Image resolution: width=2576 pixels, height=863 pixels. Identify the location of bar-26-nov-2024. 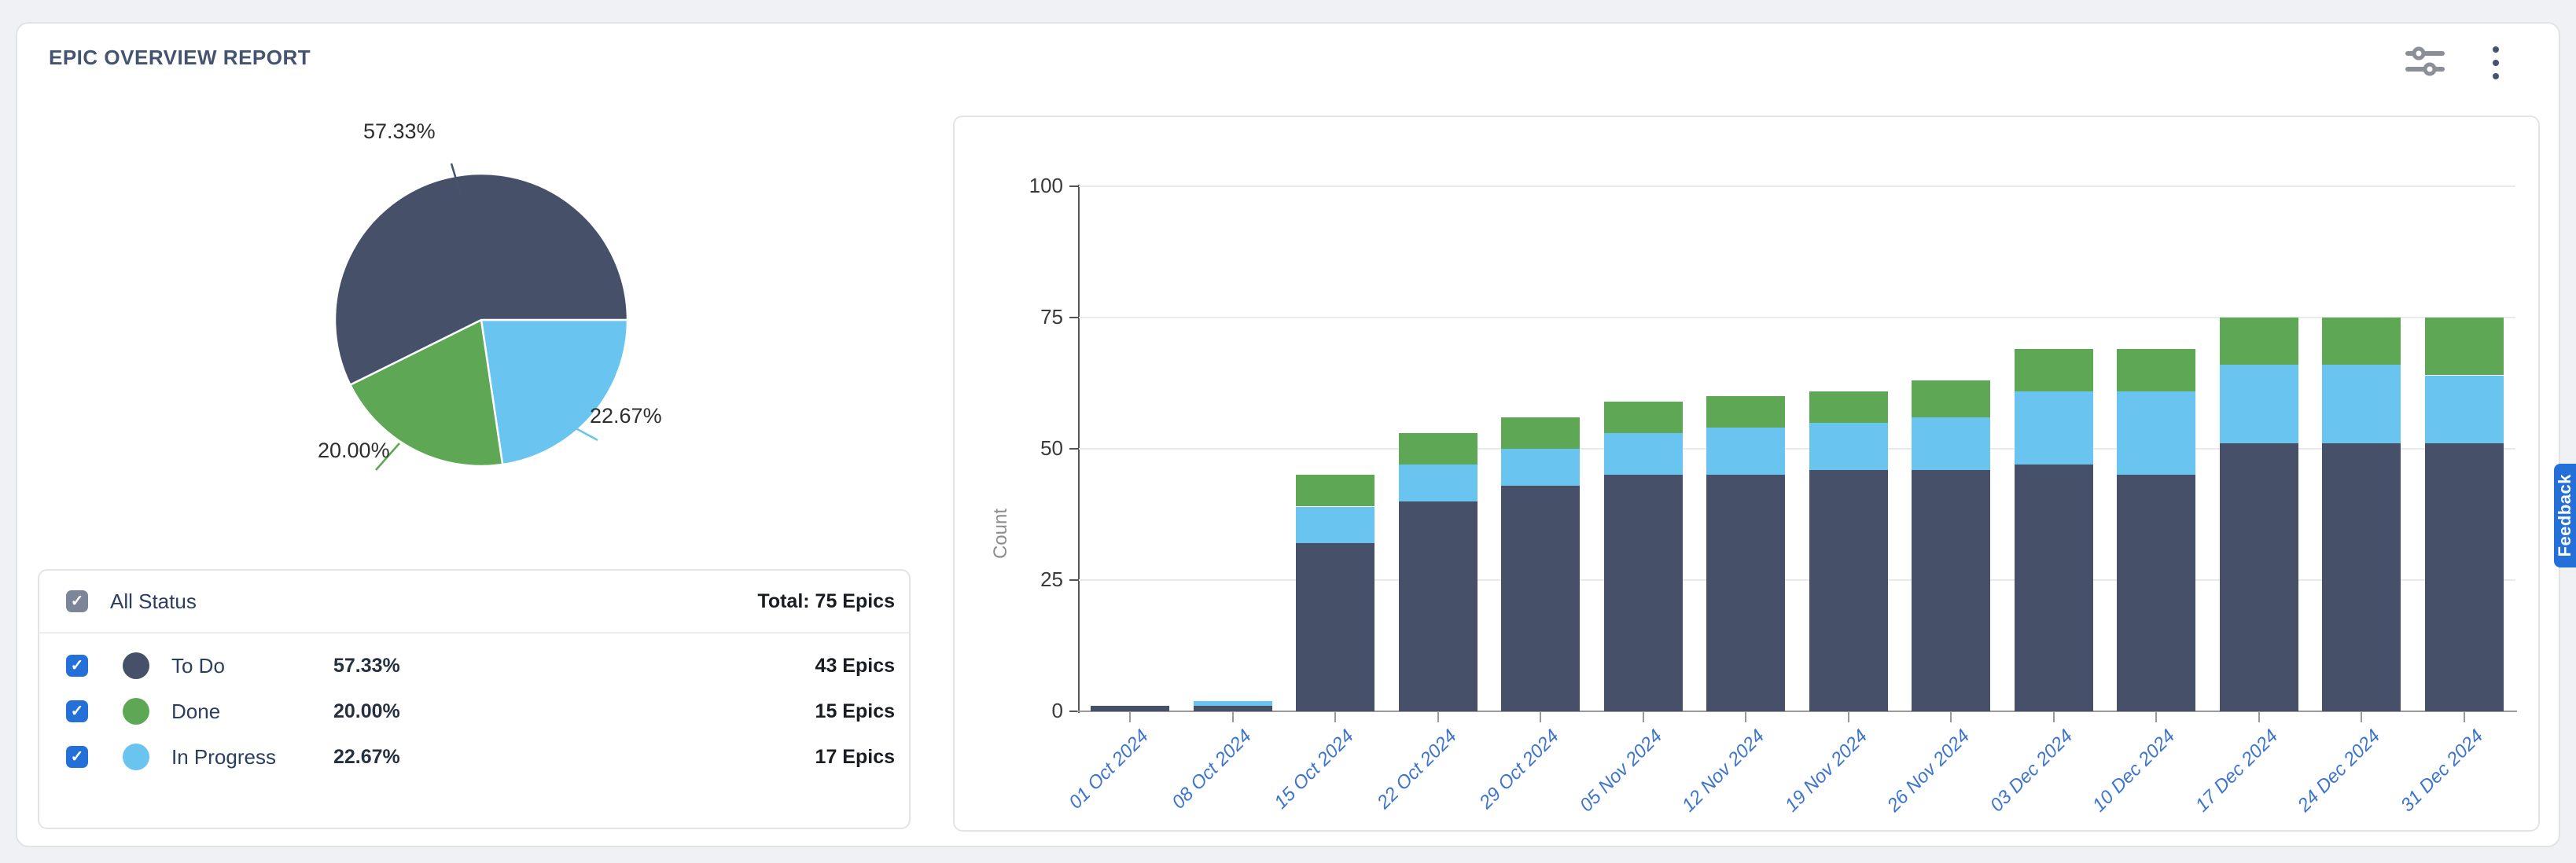
(1952, 545).